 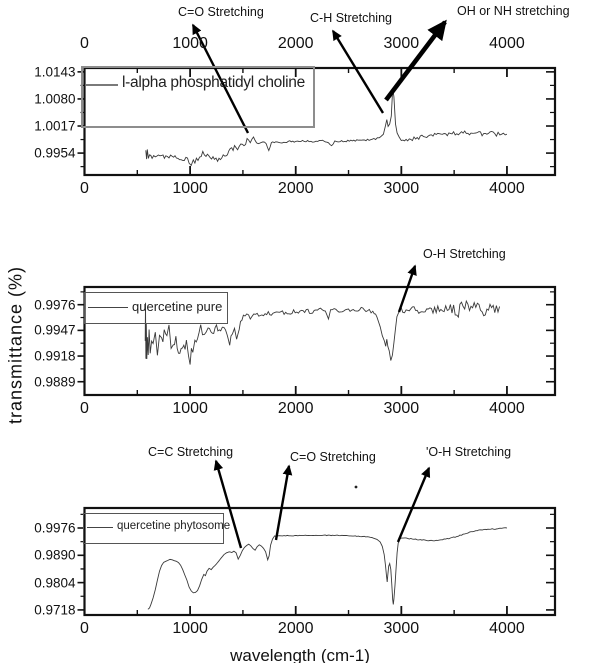 I want to click on y-axis-title: transmittance (%), so click(x=15, y=345).